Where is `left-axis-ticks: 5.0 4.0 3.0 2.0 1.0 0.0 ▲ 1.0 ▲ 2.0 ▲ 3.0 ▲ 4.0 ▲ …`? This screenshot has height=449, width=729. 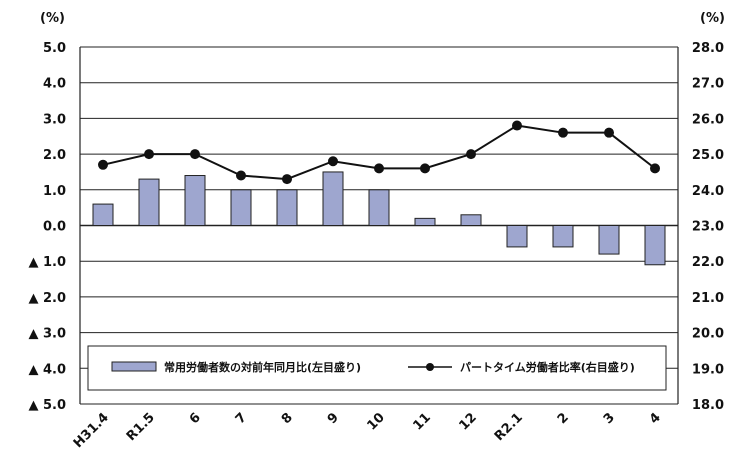 left-axis-ticks: 5.0 4.0 3.0 2.0 1.0 0.0 ▲ 1.0 ▲ 2.0 ▲ 3.0 ▲ 4.0 ▲ … is located at coordinates (47, 227).